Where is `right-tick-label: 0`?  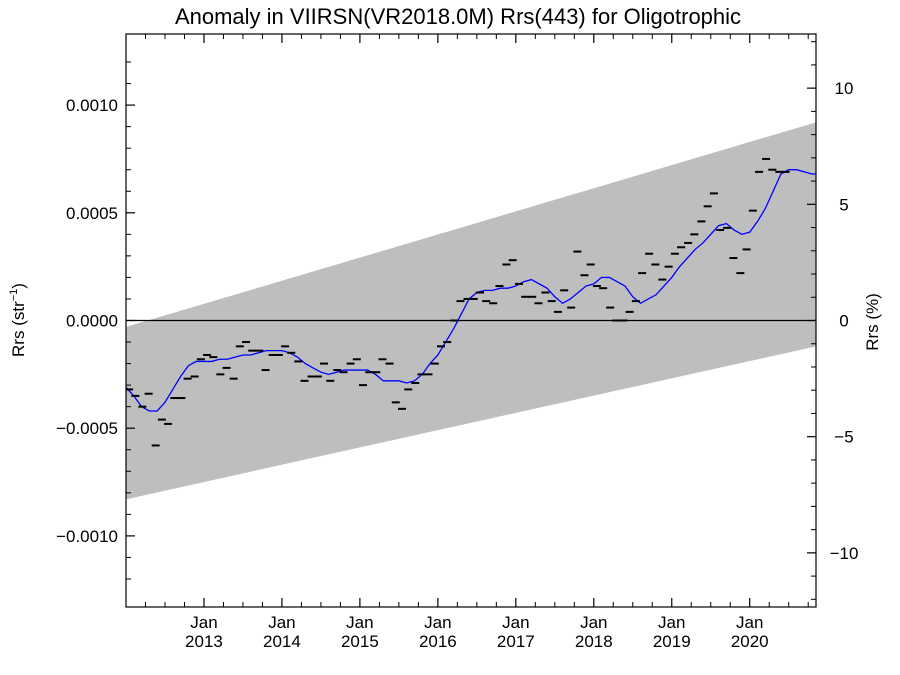
right-tick-label: 0 is located at coordinates (843, 321).